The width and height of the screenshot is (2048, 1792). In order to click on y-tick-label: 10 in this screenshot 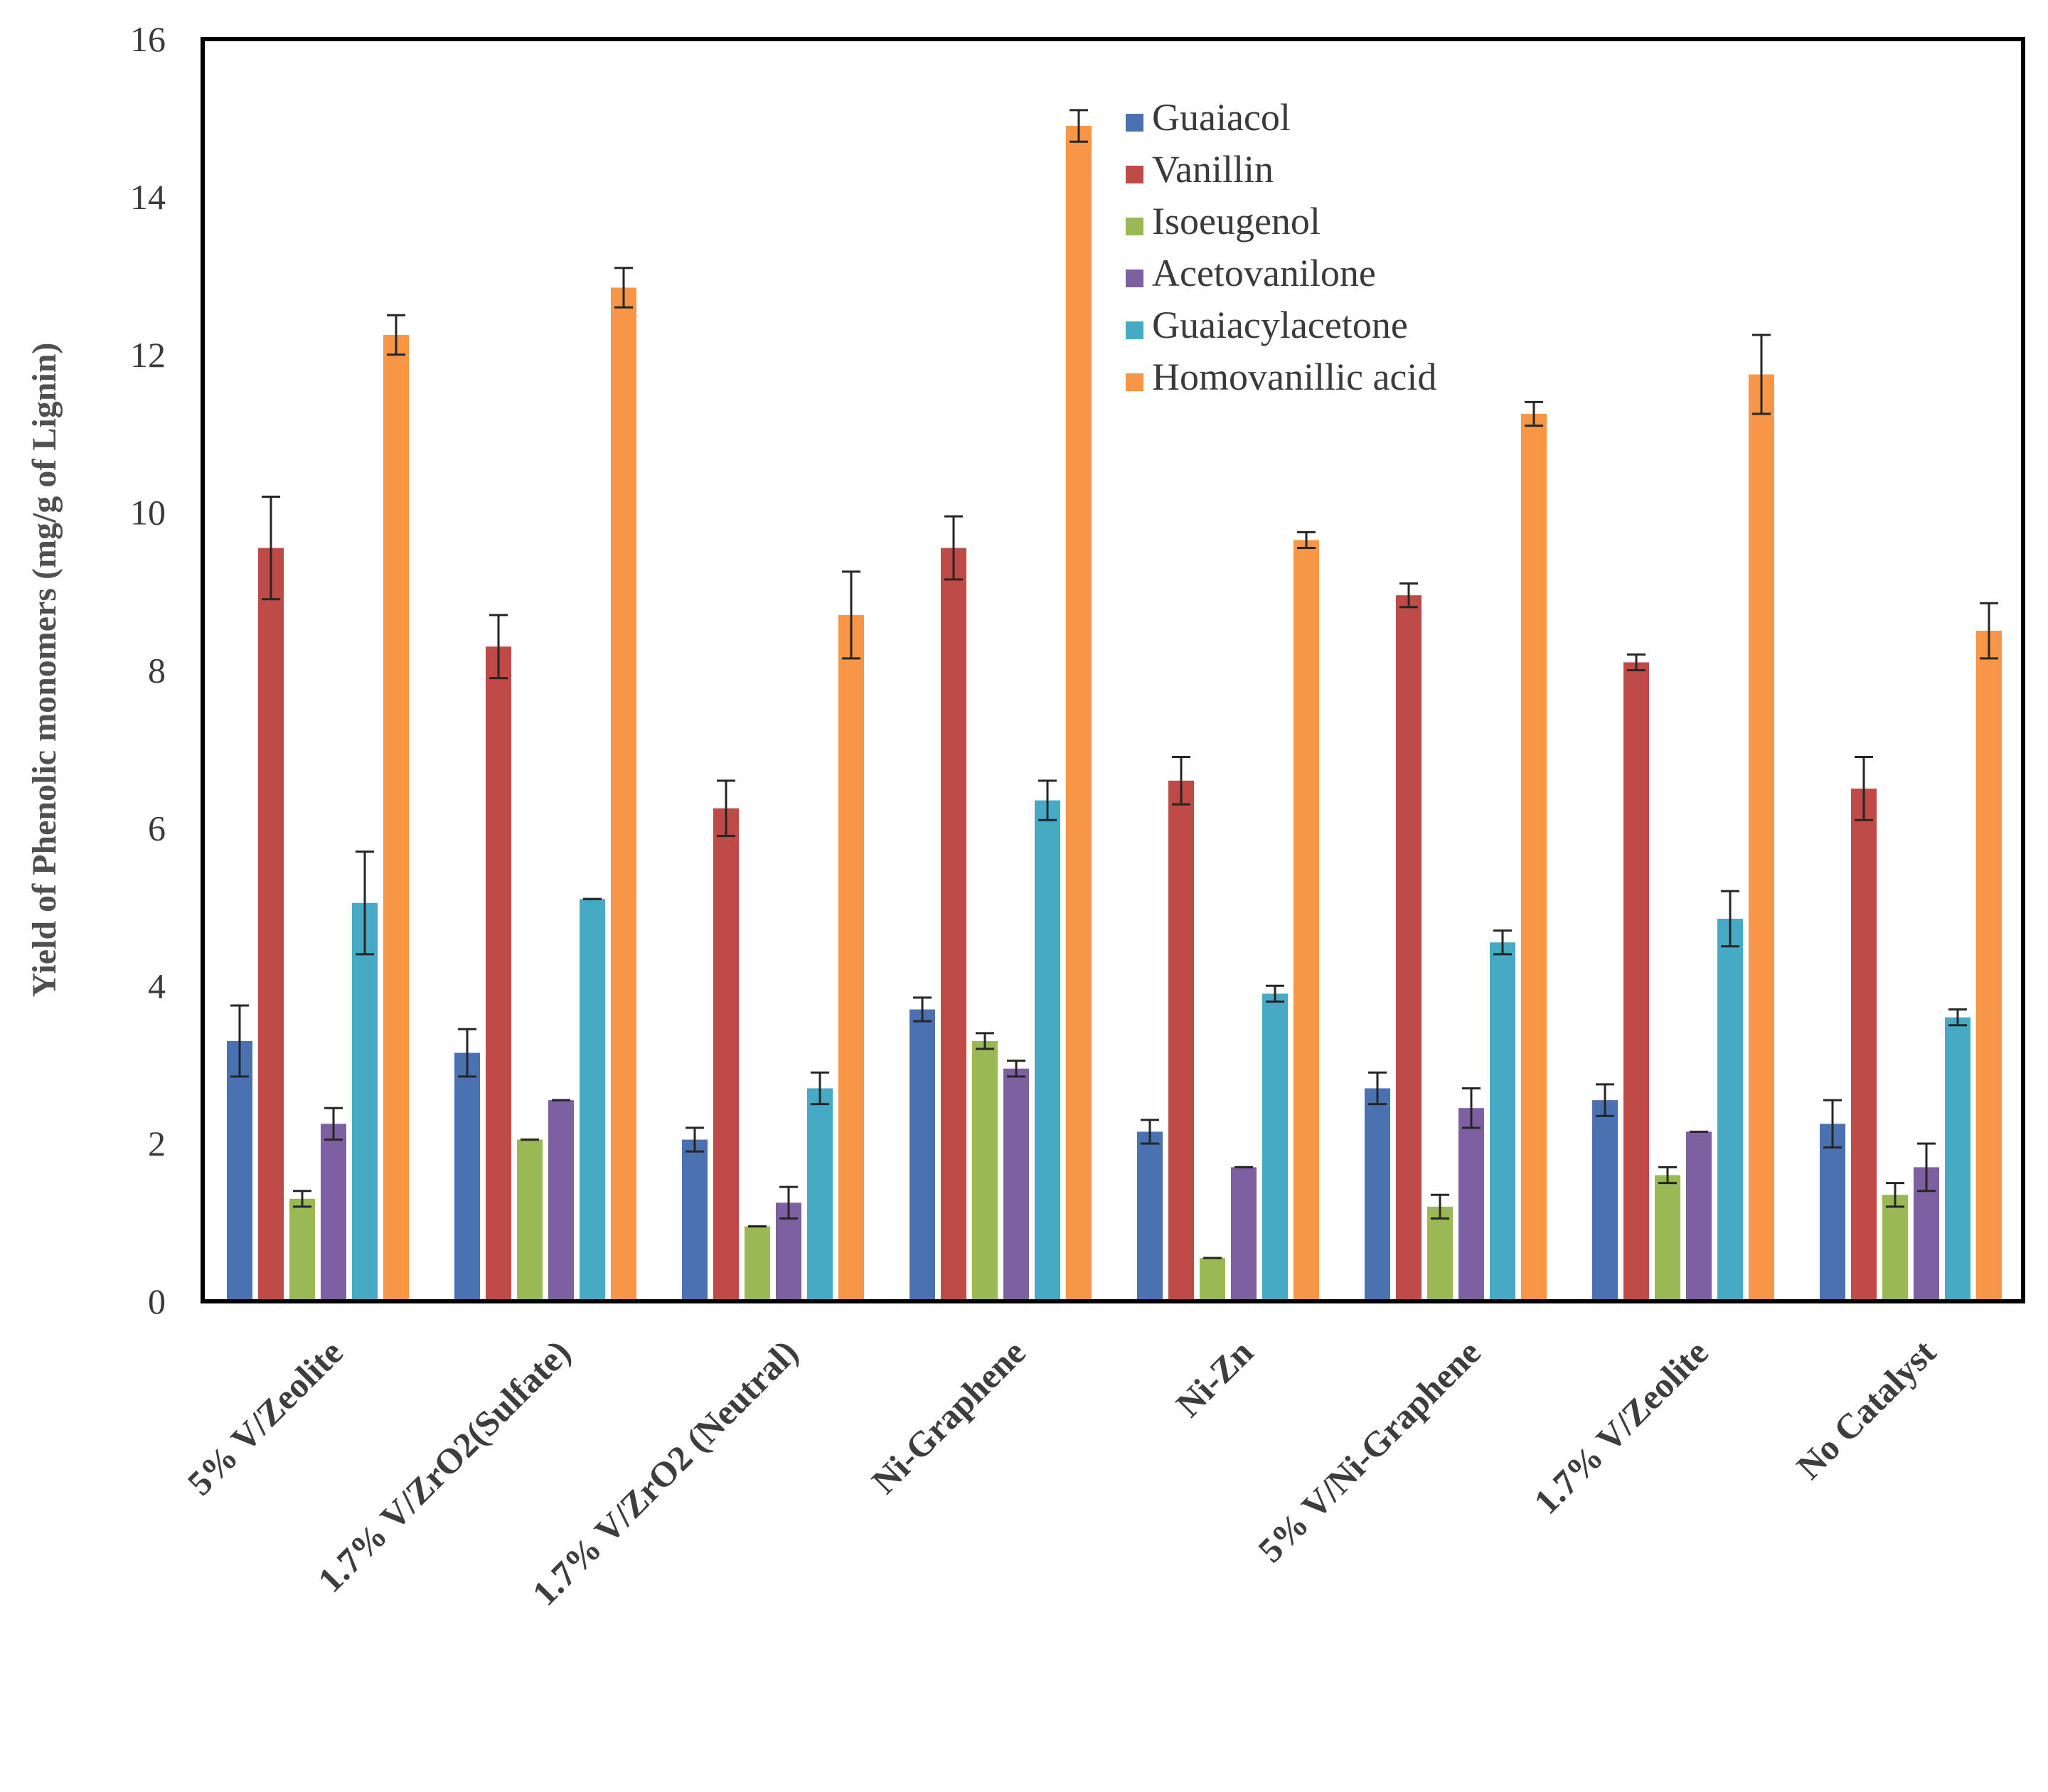, I will do `click(148, 513)`.